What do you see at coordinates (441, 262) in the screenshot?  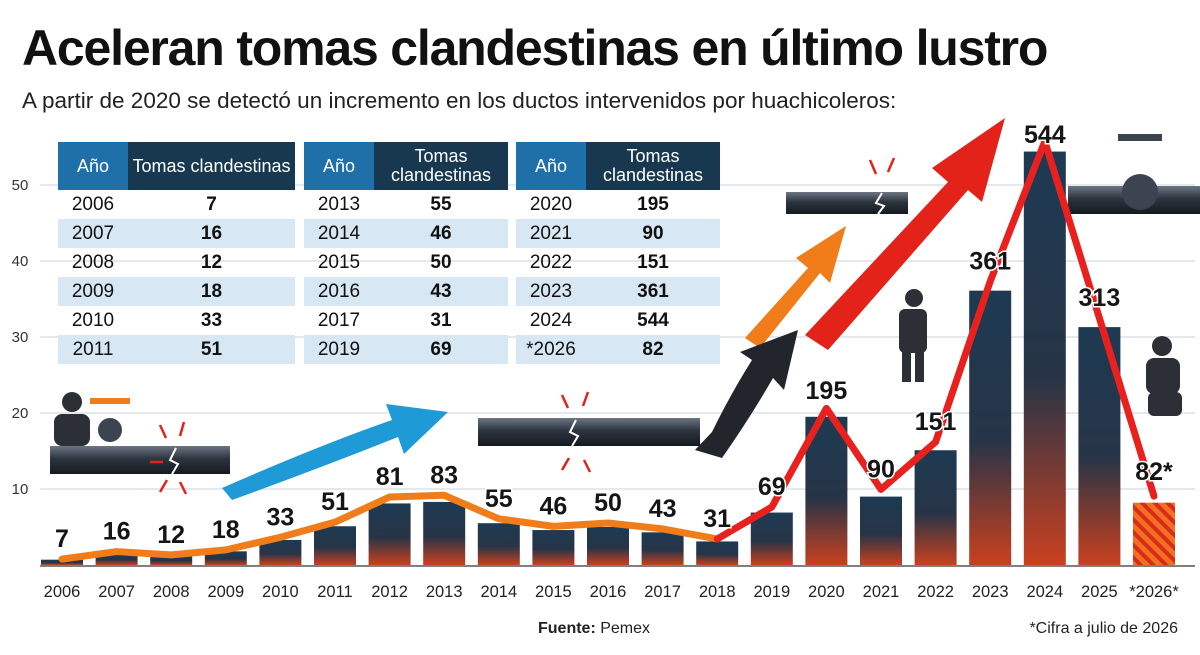 I see `table-cell-value: 50` at bounding box center [441, 262].